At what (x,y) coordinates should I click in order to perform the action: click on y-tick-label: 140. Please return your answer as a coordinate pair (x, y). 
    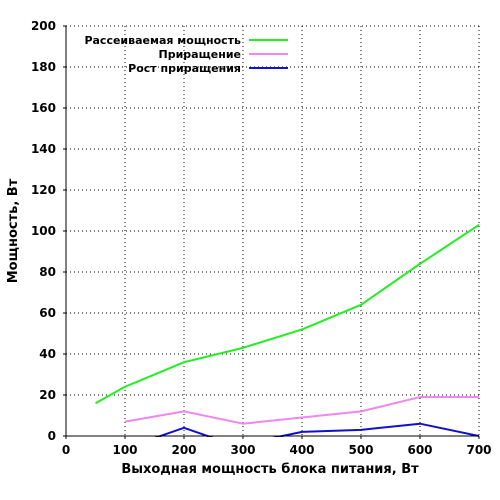
    Looking at the image, I should click on (43, 149).